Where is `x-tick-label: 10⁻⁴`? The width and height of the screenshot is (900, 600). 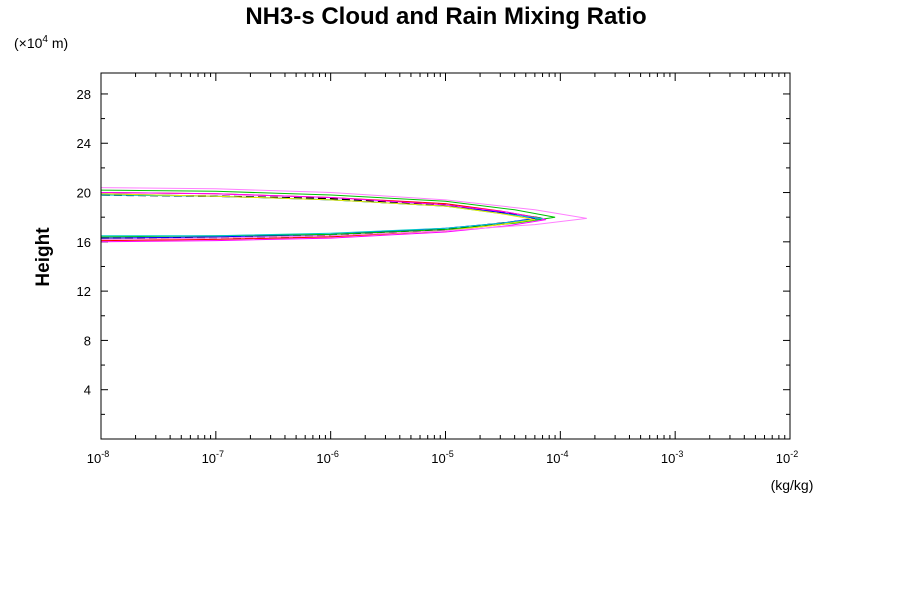
x-tick-label: 10⁻⁴ is located at coordinates (557, 457).